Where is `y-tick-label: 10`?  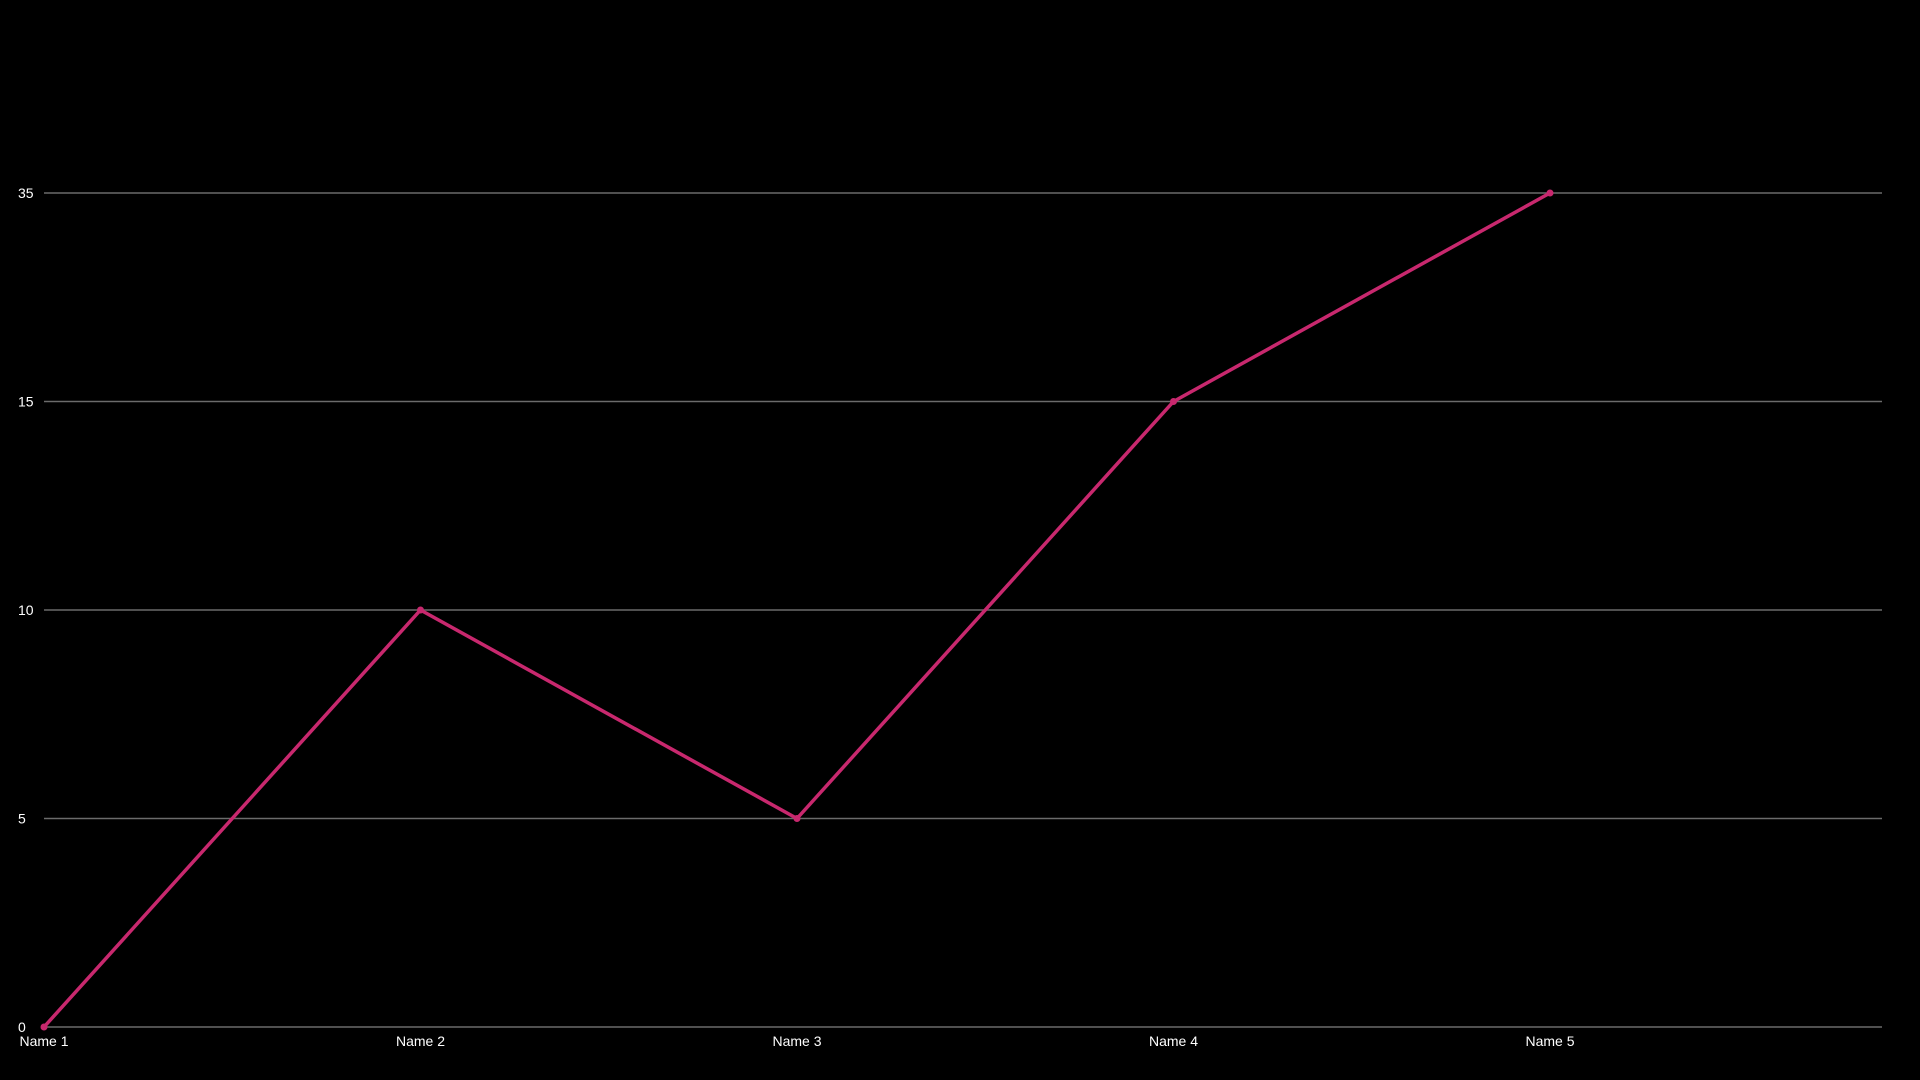
y-tick-label: 10 is located at coordinates (26, 610).